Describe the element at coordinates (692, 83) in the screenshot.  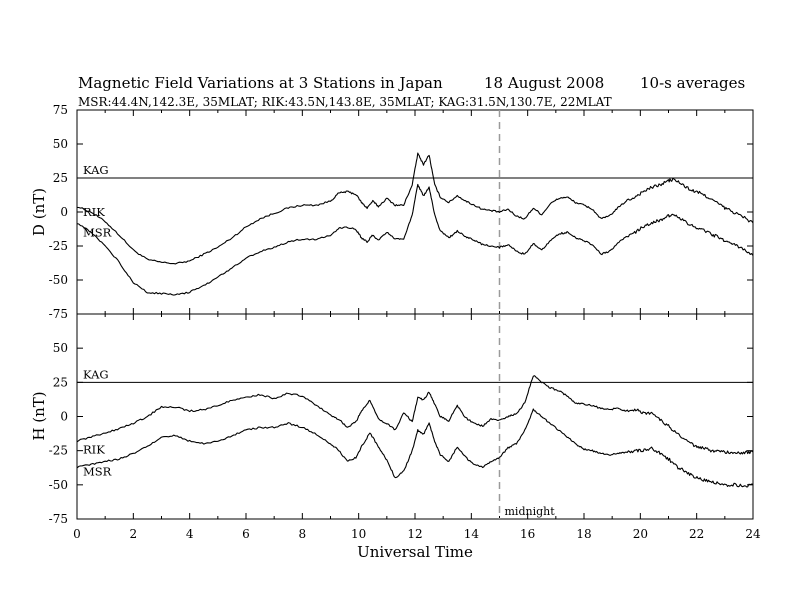
I see `chart-averaging: 10-s averages` at that location.